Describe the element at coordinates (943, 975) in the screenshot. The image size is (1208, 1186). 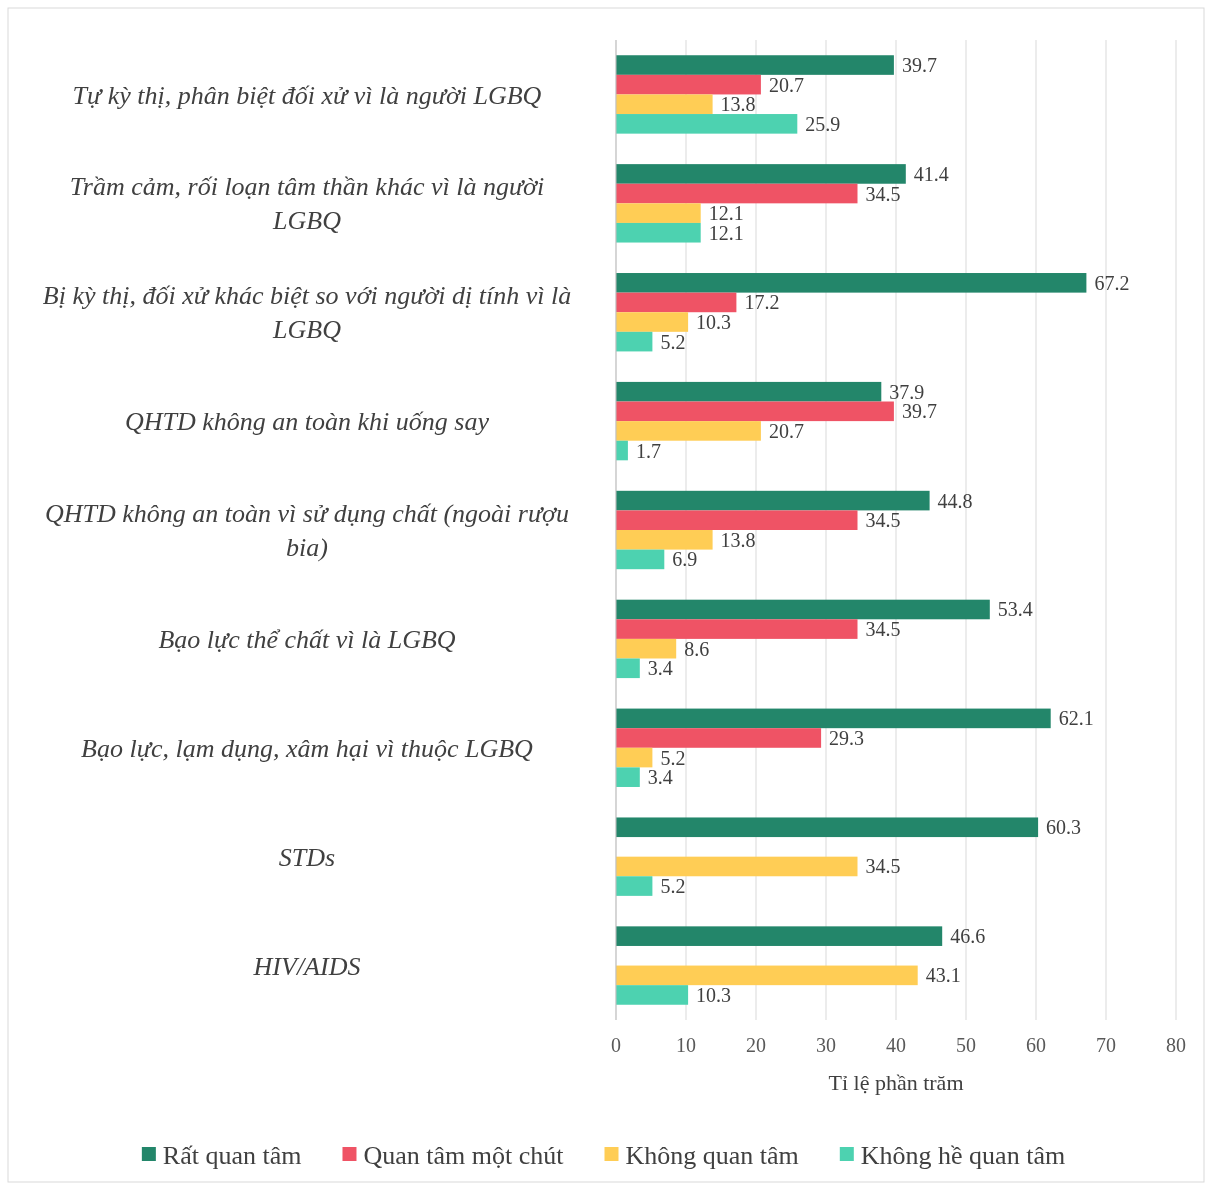
I see `data-label: 43.1` at that location.